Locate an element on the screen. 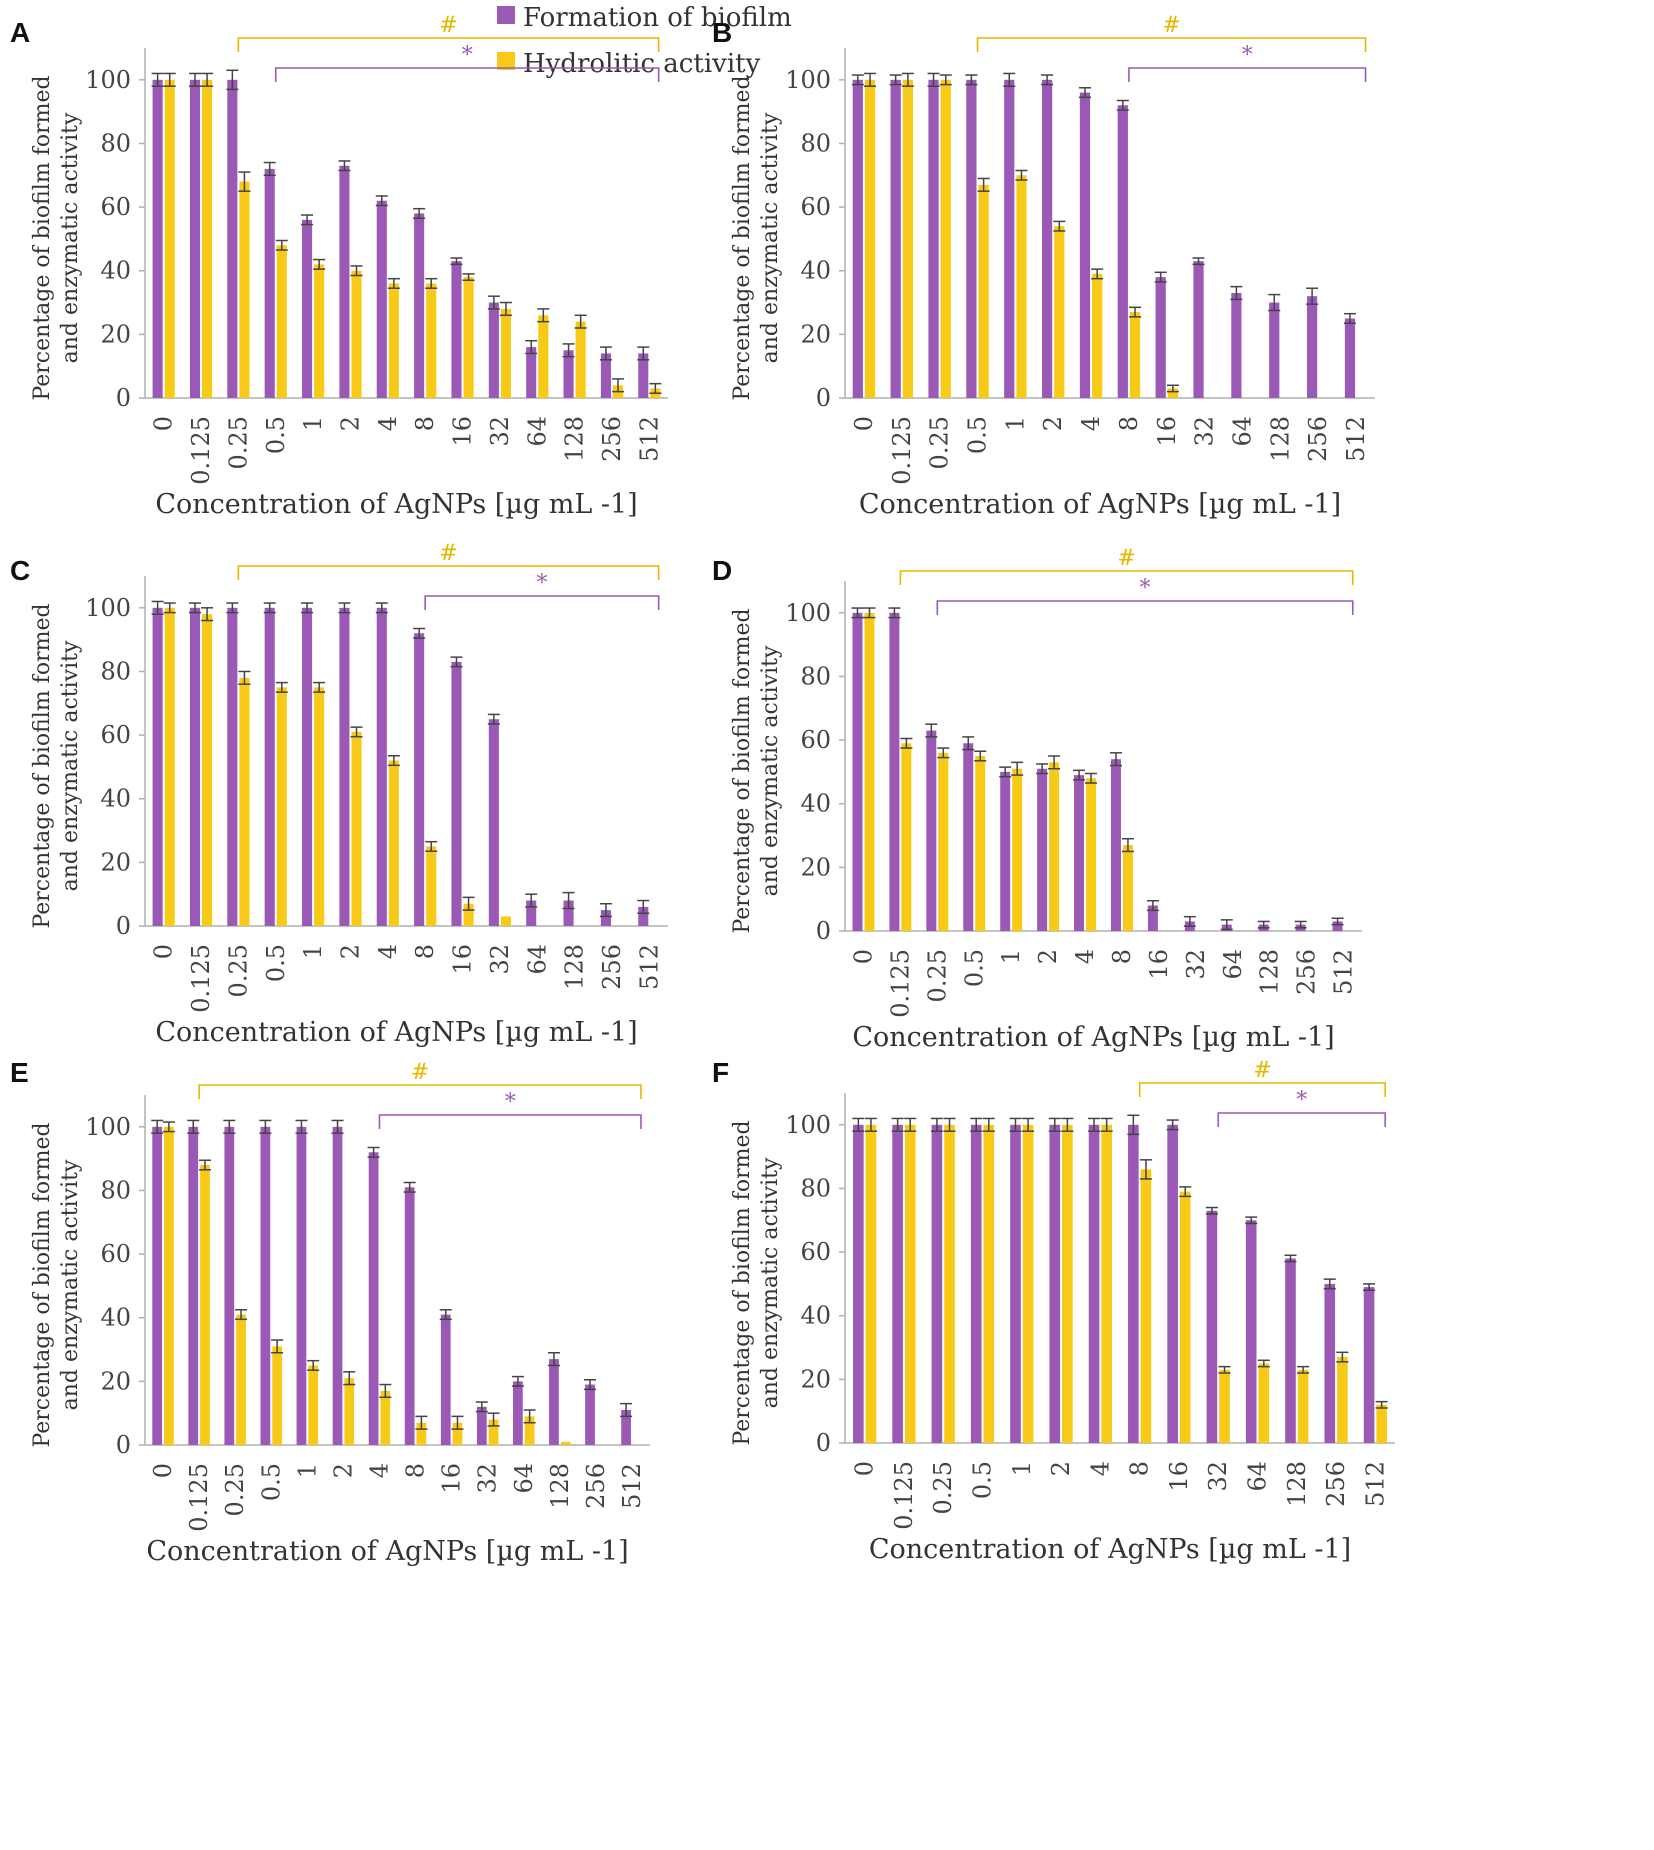 The width and height of the screenshot is (1654, 1850). legend-swatch-hydrolitic is located at coordinates (506, 61).